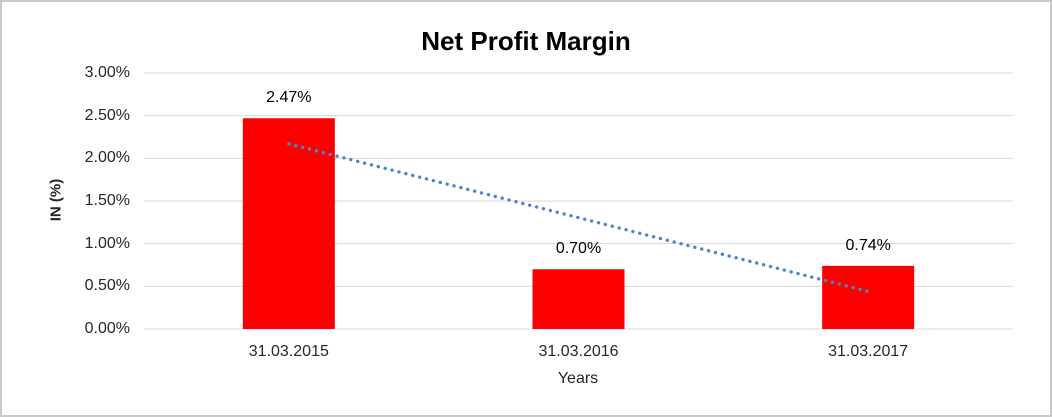 The width and height of the screenshot is (1052, 417). Describe the element at coordinates (868, 351) in the screenshot. I see `x-tick-label: 31.03.2017` at that location.